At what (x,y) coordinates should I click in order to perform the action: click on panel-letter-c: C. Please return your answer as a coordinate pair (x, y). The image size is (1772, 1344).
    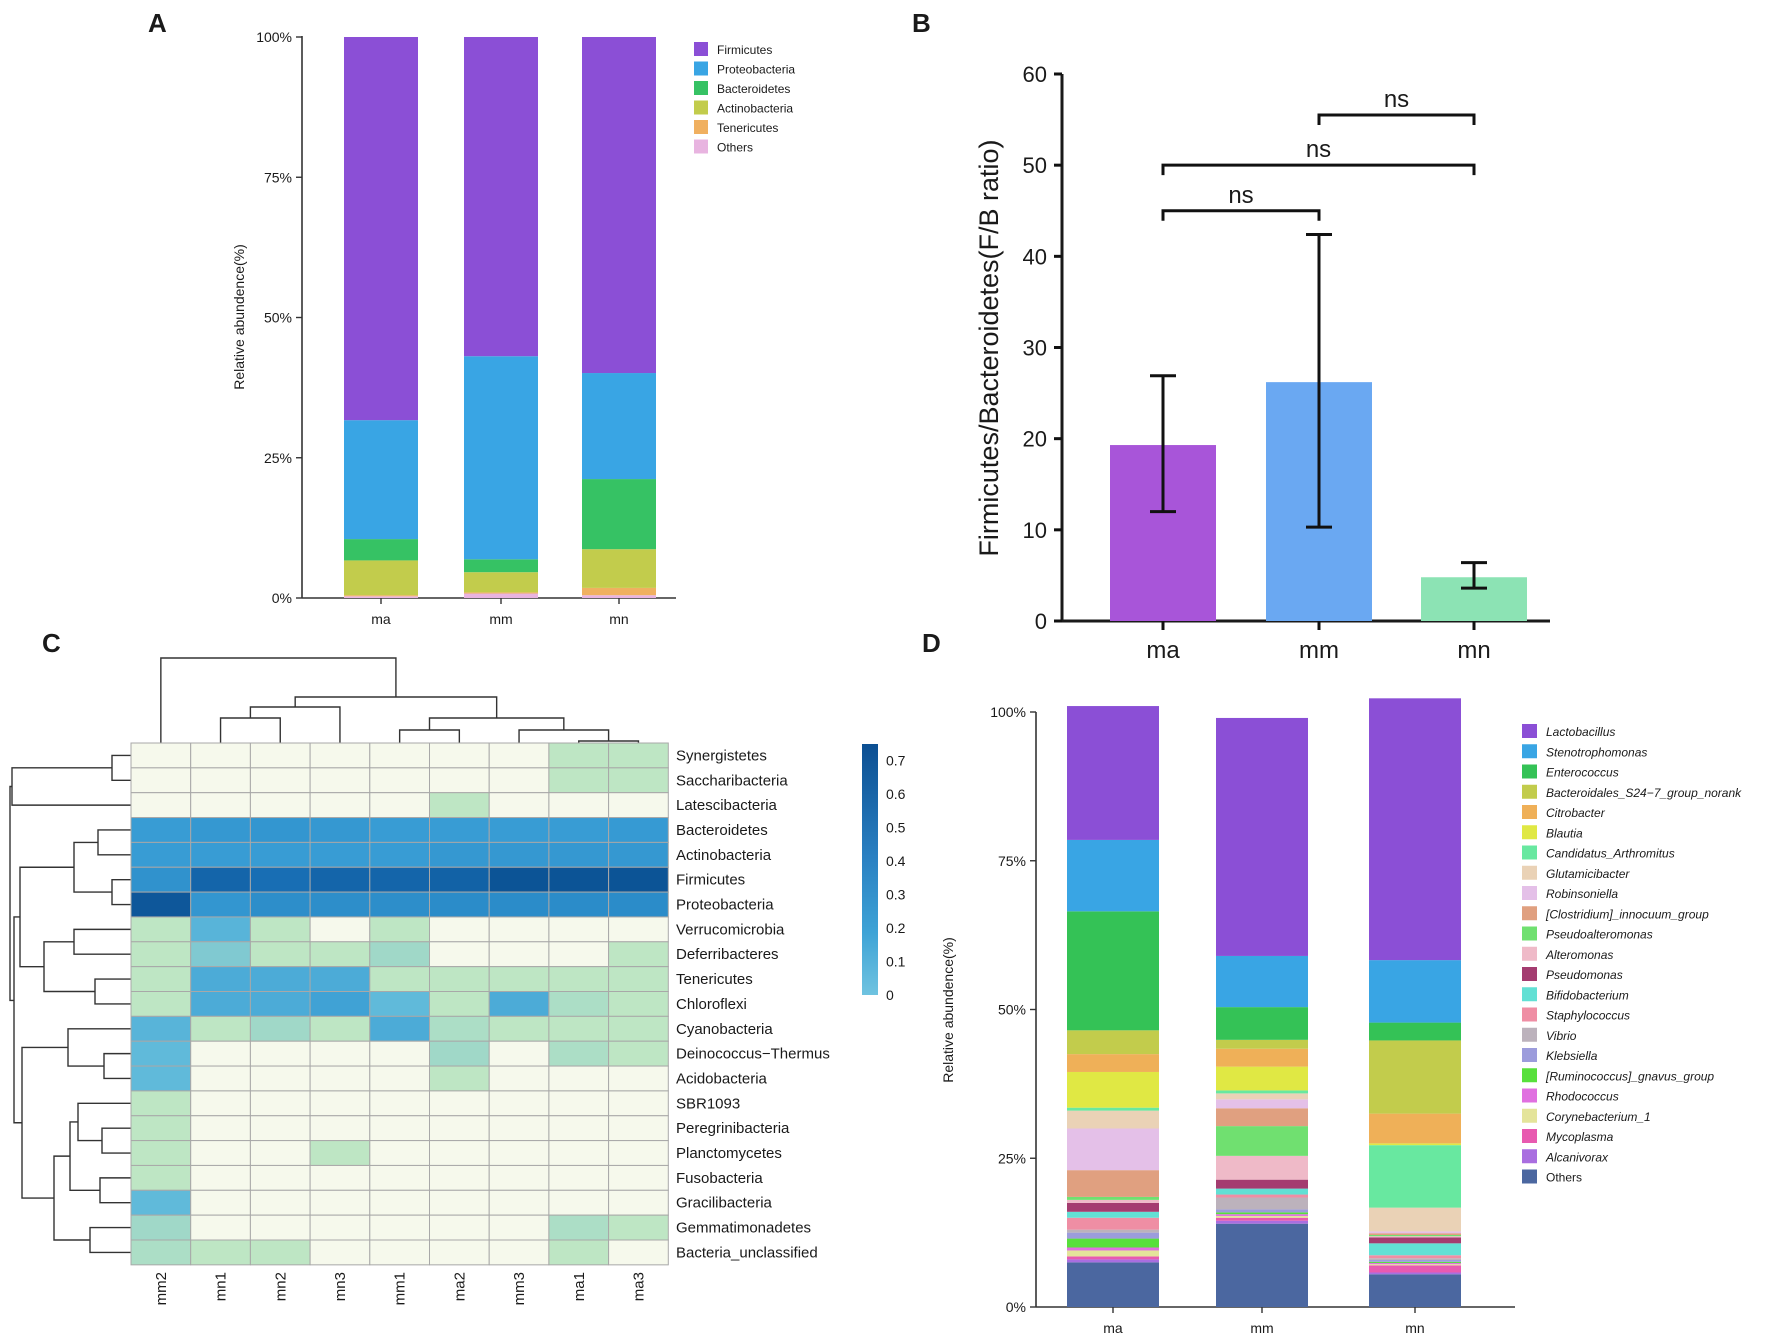
    Looking at the image, I should click on (51, 643).